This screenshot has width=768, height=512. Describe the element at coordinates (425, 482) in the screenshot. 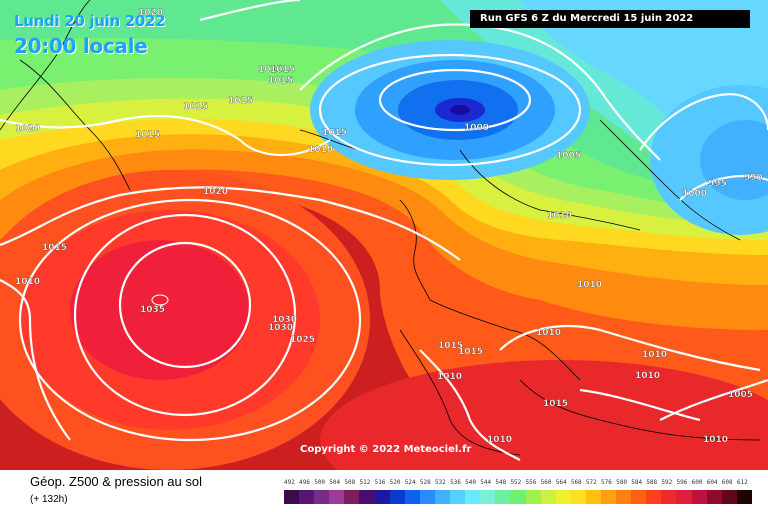

I see `color-scale-label: 528` at that location.